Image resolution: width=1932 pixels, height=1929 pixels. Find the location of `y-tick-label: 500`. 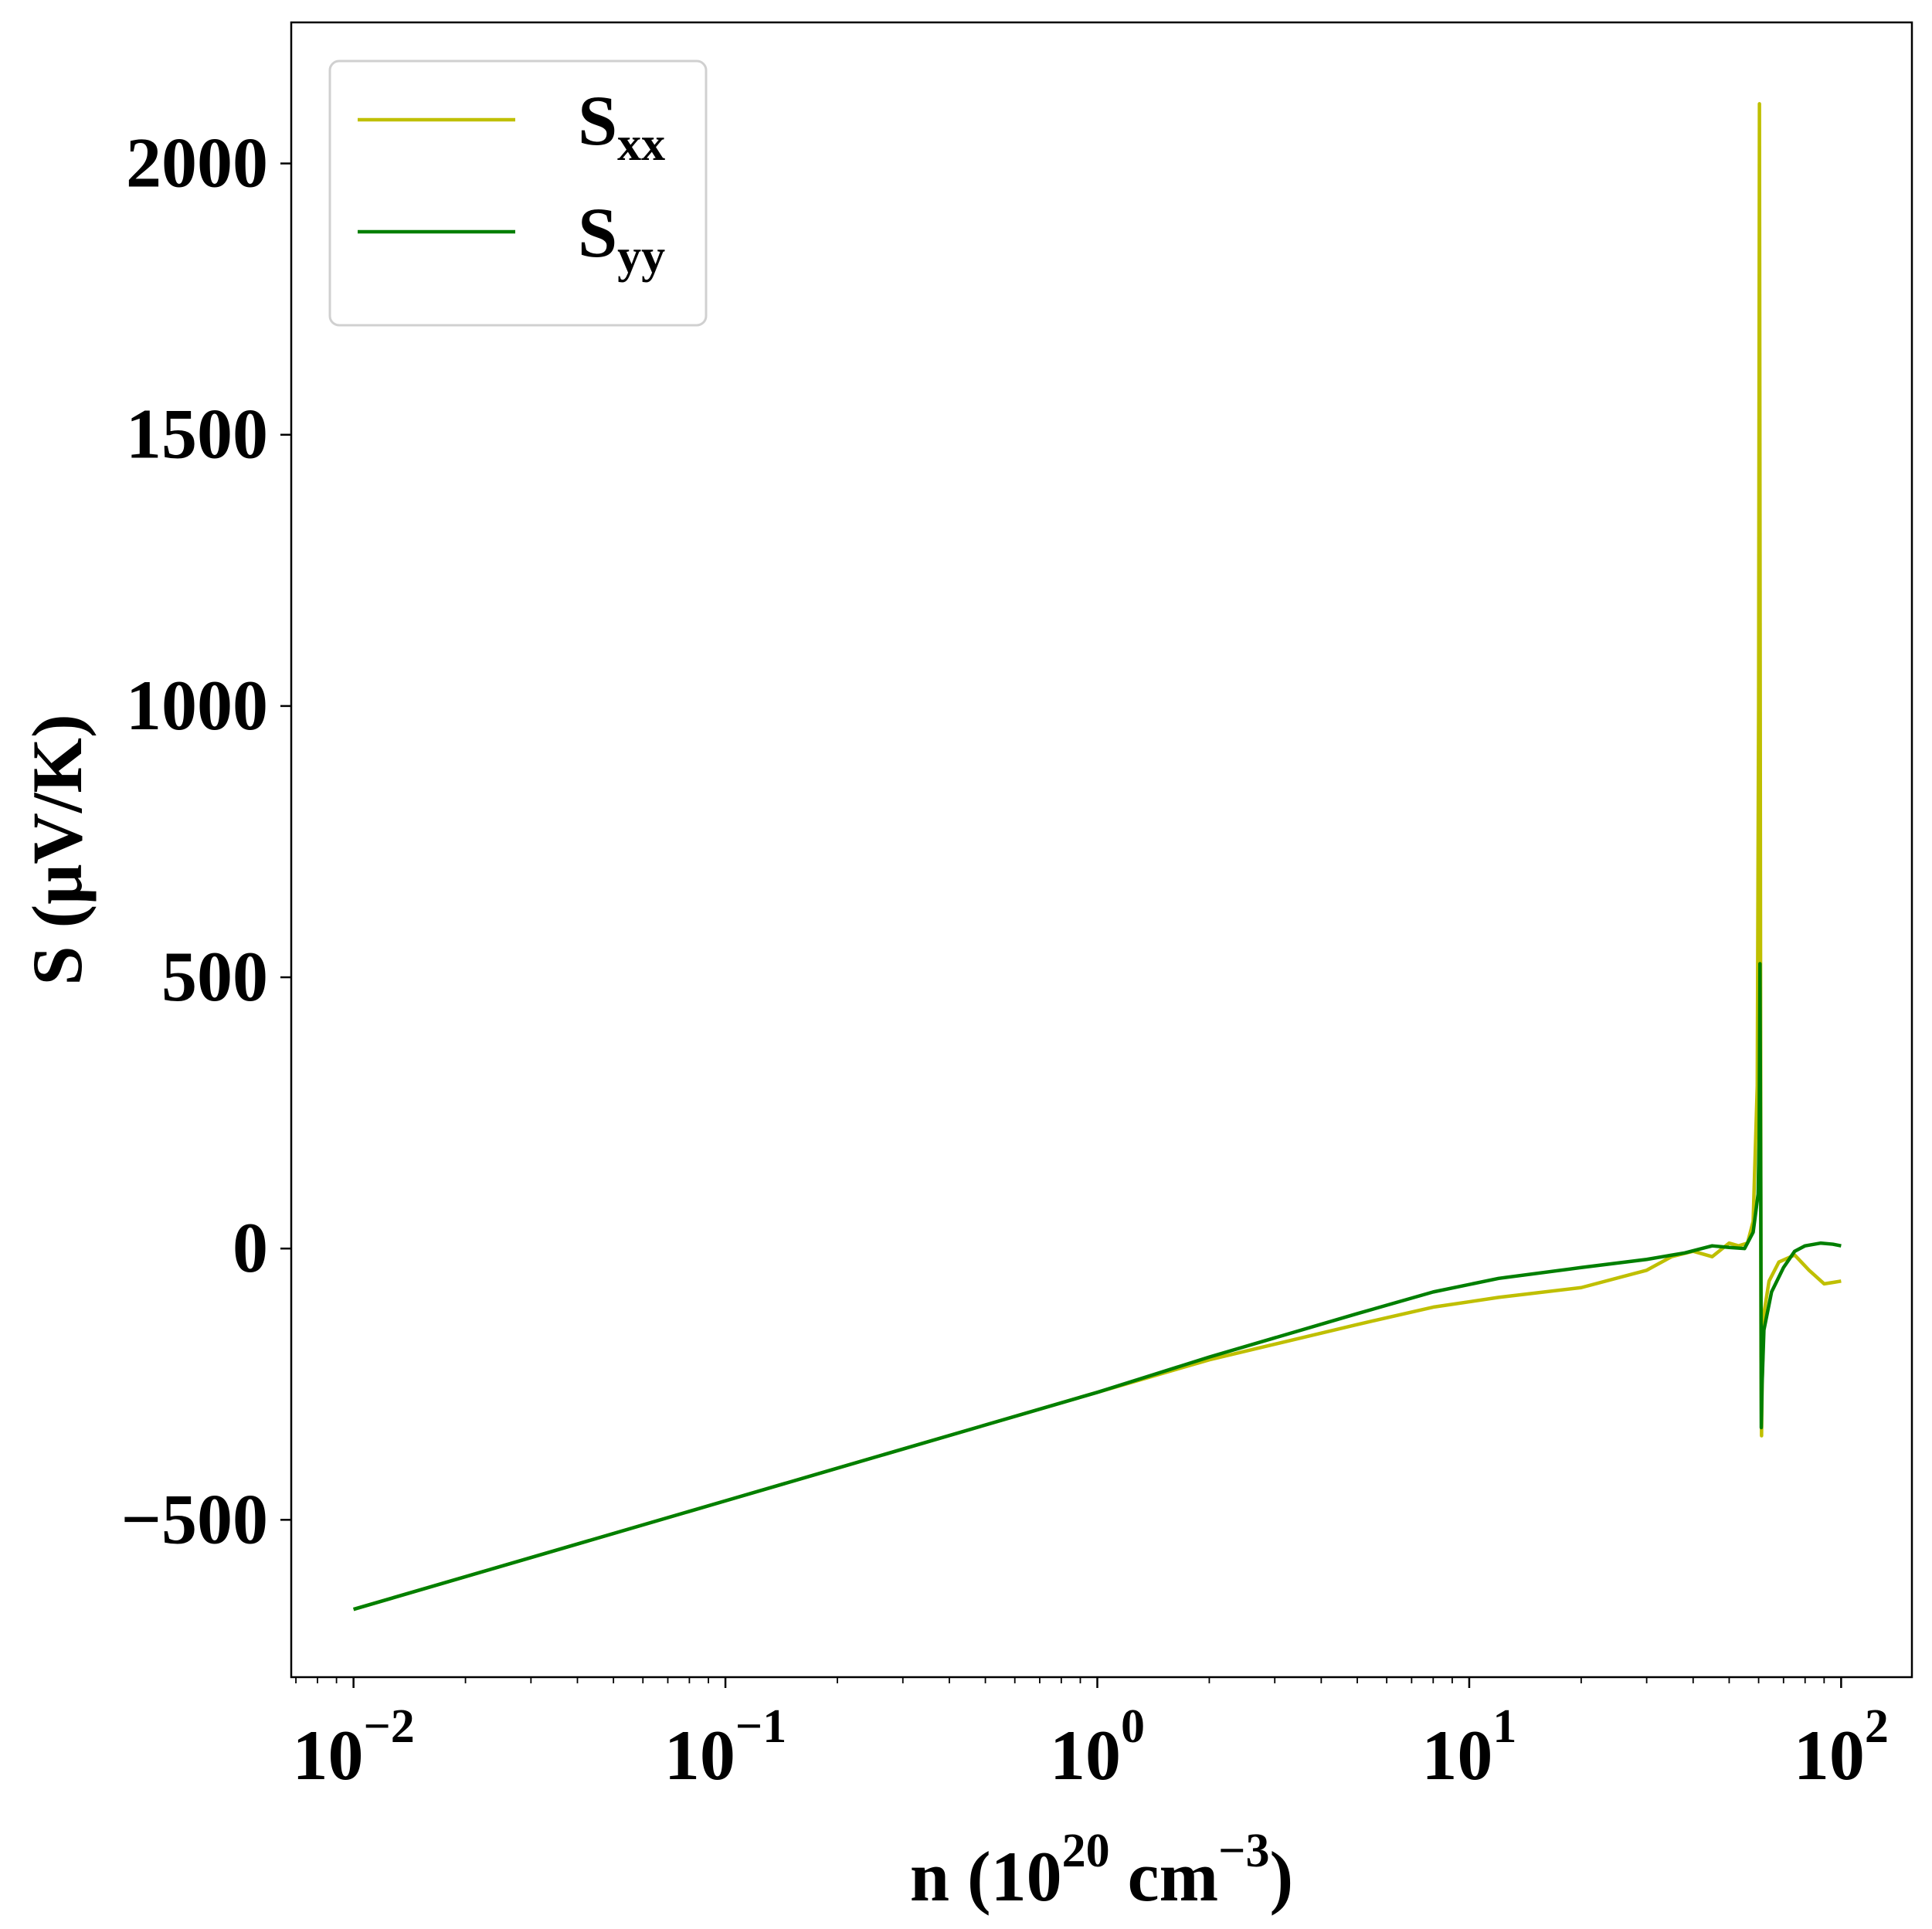

y-tick-label: 500 is located at coordinates (215, 977).